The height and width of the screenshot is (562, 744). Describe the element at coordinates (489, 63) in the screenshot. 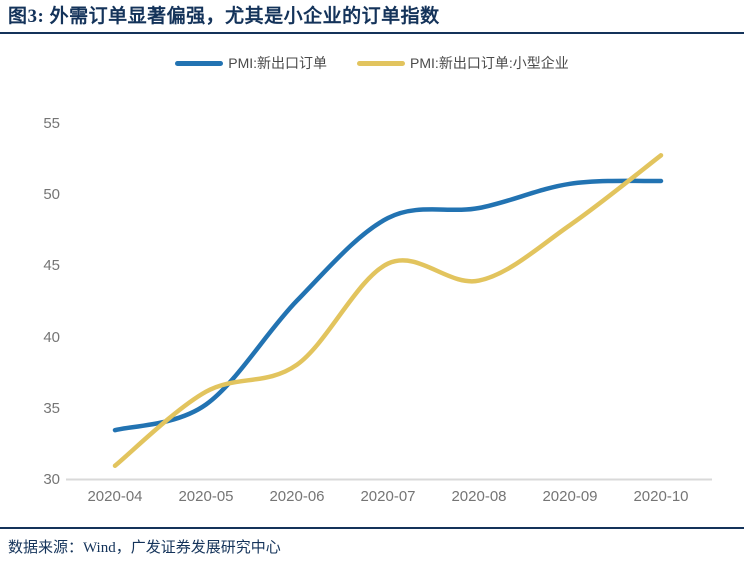

I see `legend-label: PMI:新出口订单:小型企业` at that location.